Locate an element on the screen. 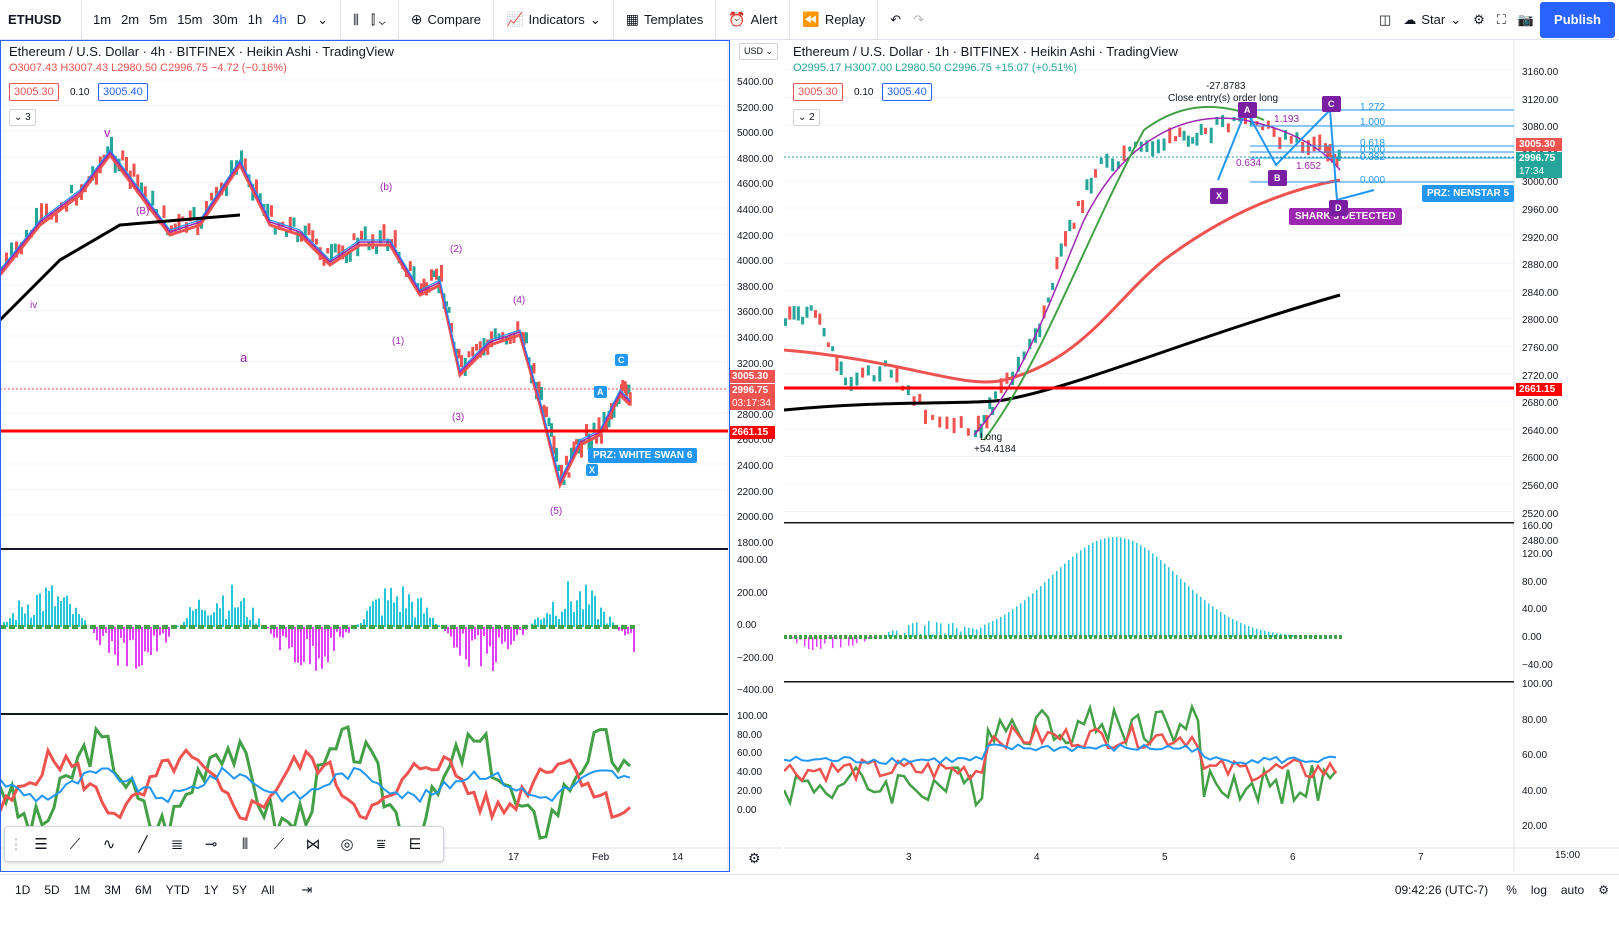 The width and height of the screenshot is (1619, 936). range-1Y: 1Y is located at coordinates (211, 889).